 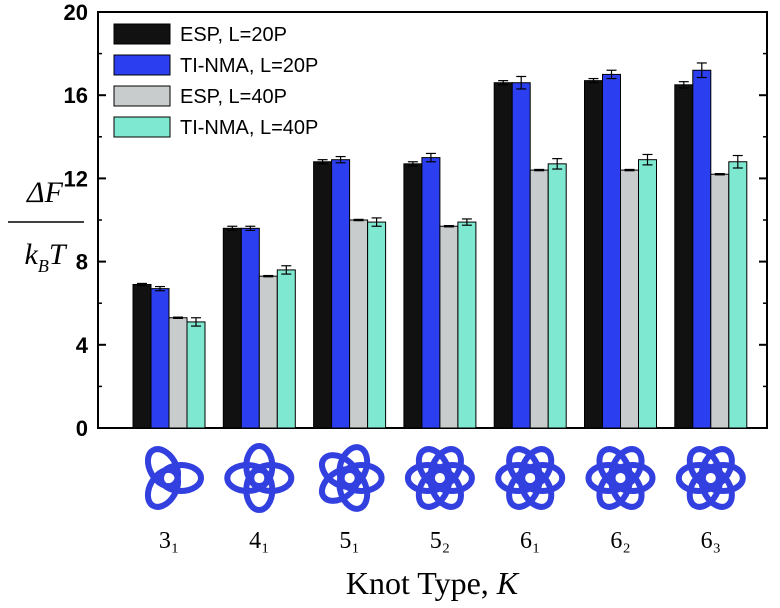 I want to click on x-label: Knot Type, K, so click(x=433, y=583).